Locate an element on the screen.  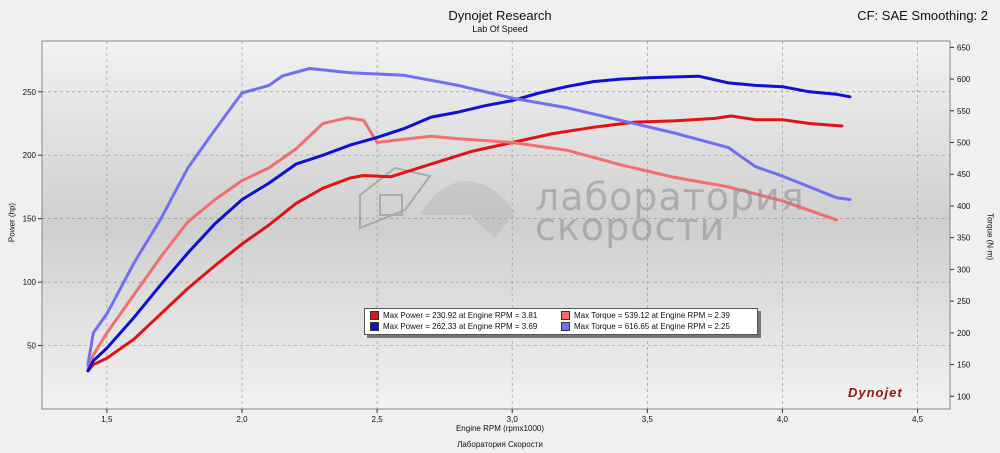
y2-tick-label: 500 is located at coordinates (964, 143).